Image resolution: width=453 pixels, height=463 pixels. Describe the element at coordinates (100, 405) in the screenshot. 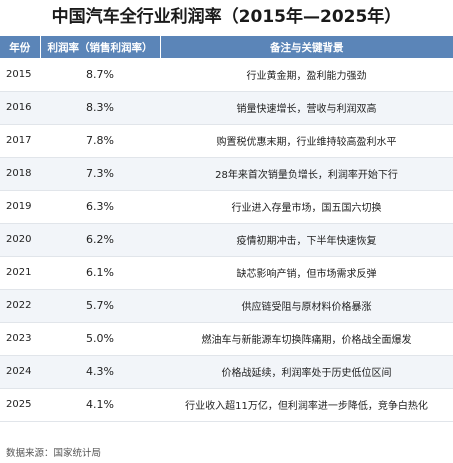

I see `cell-rate: 4.1%` at that location.